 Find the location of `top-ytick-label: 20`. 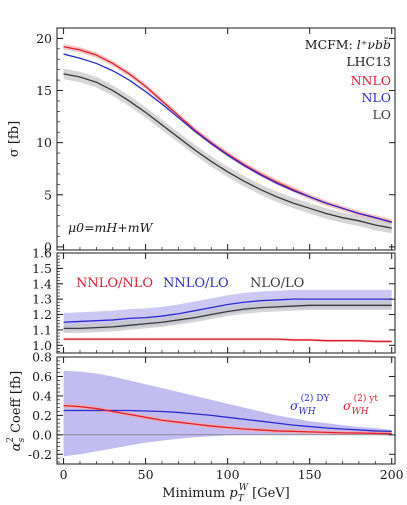

top-ytick-label: 20 is located at coordinates (44, 38).